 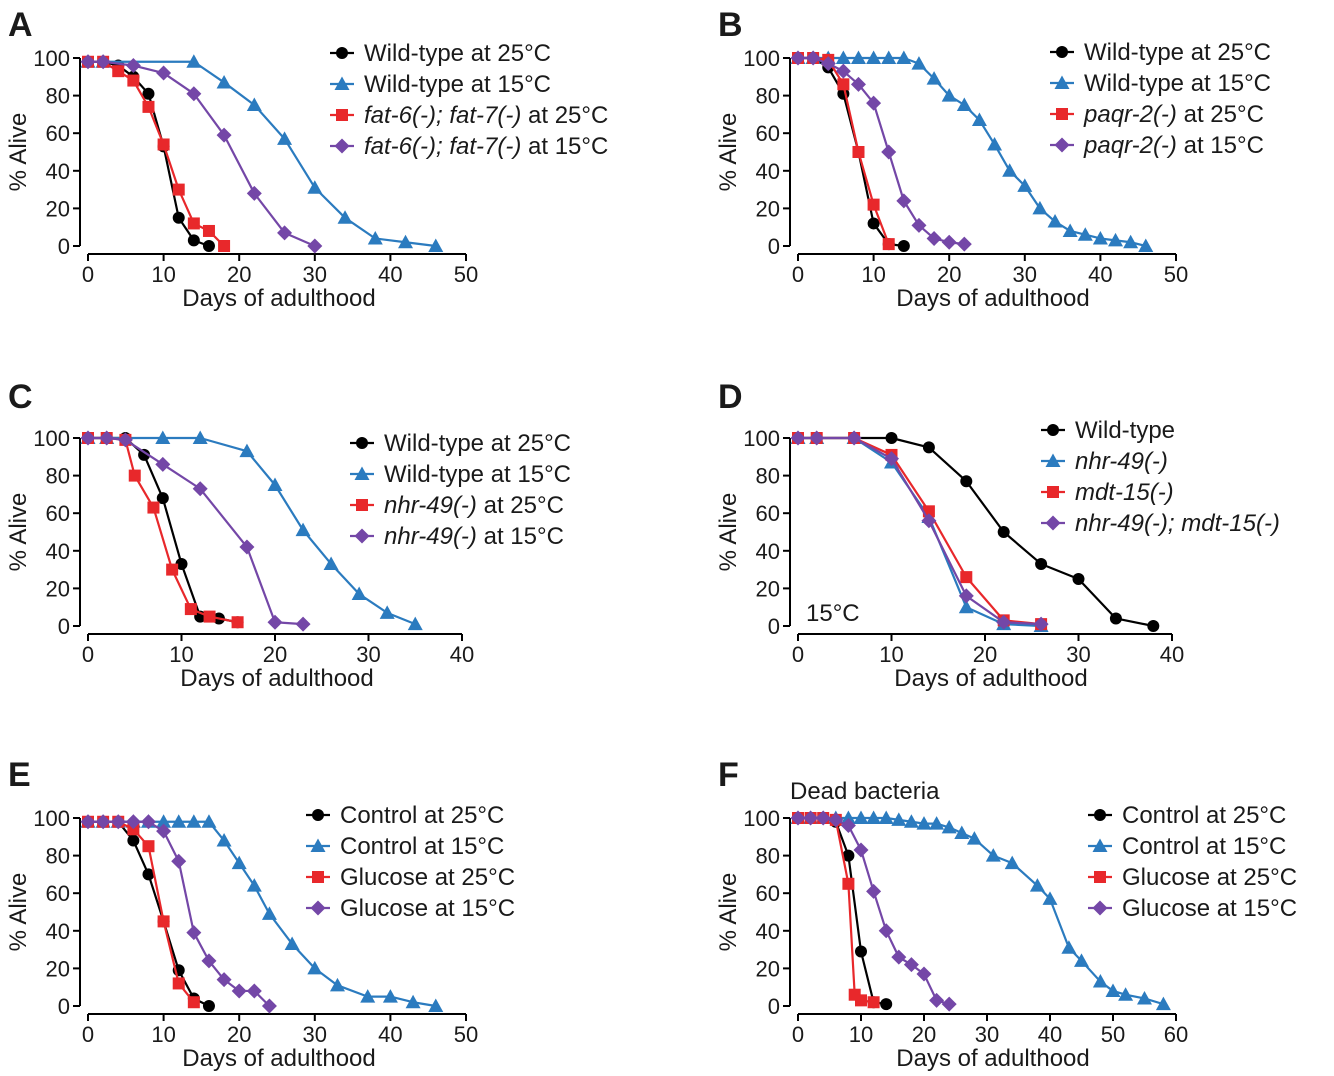 I want to click on y-tick-label: 40, so click(x=58, y=551).